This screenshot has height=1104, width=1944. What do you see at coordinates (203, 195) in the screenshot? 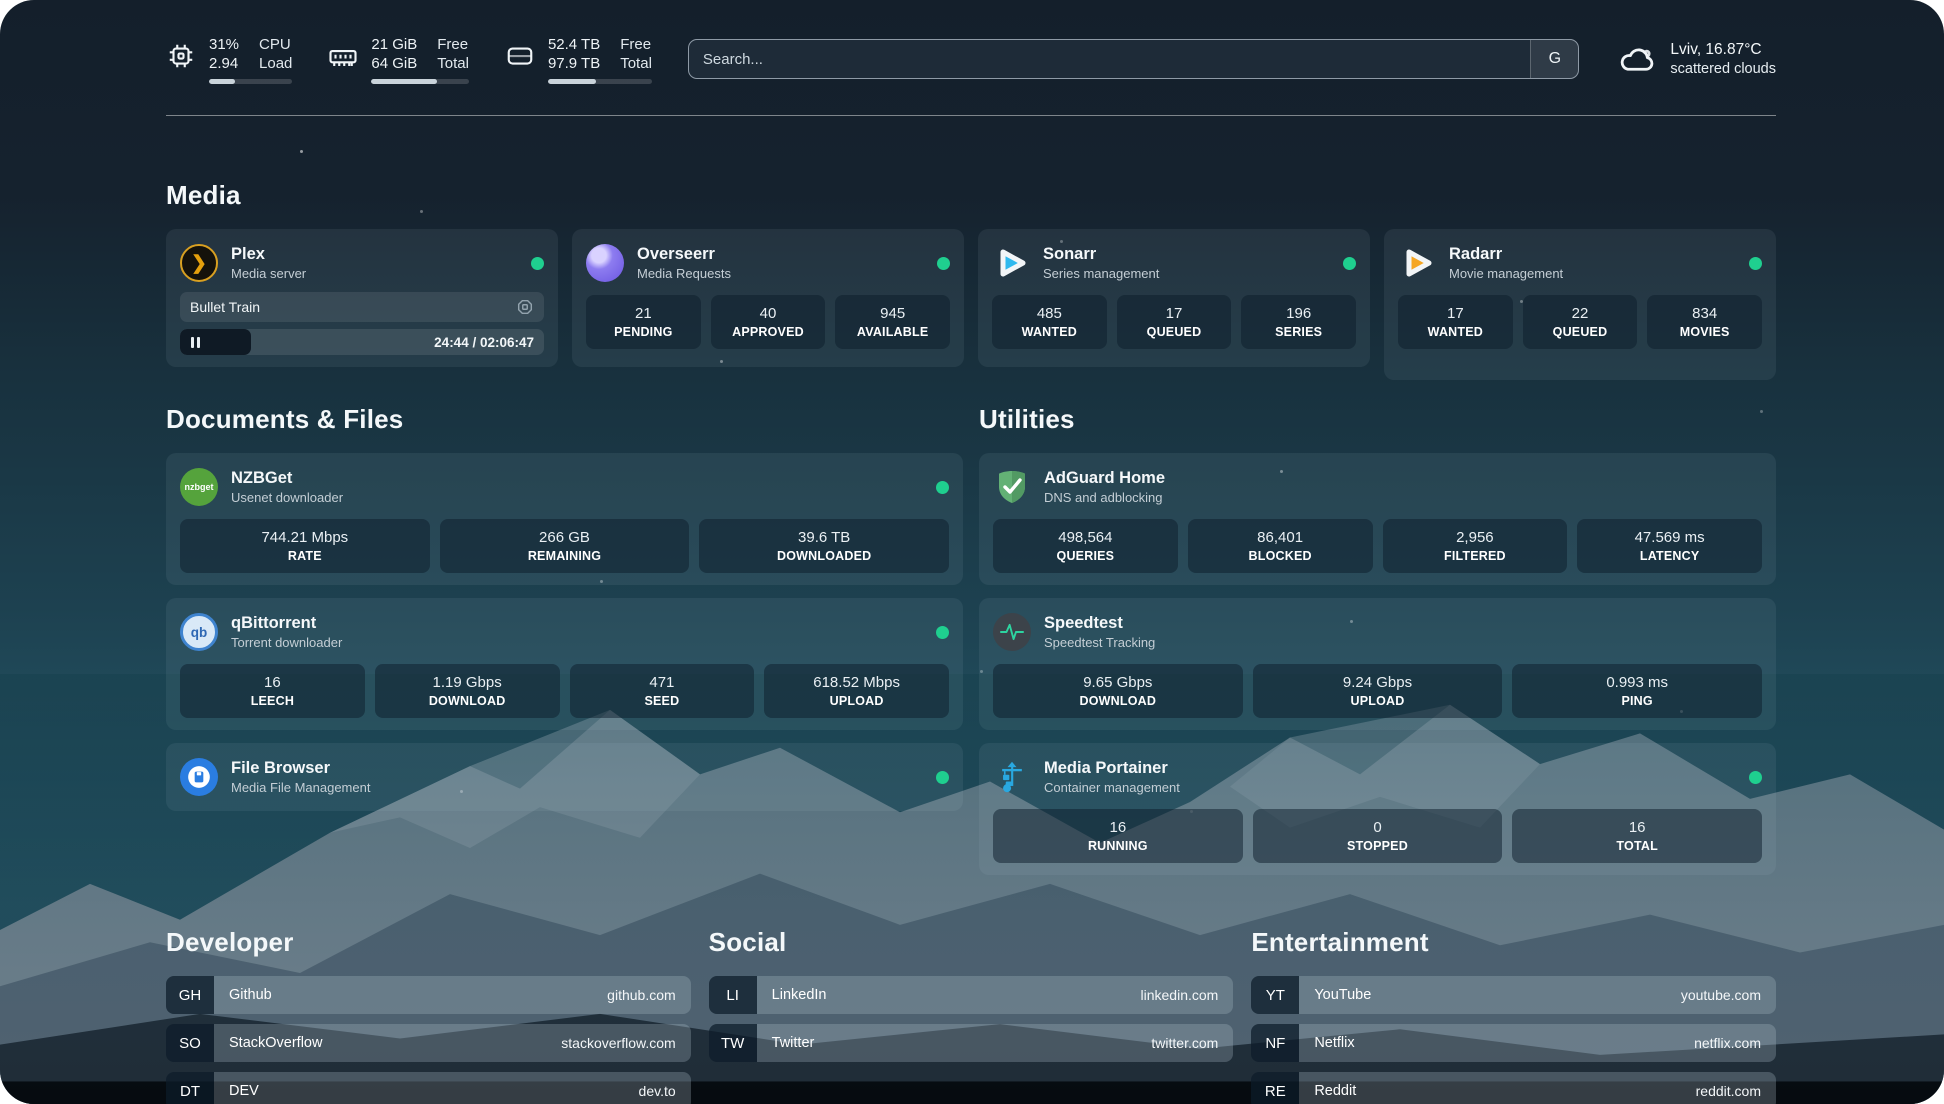
I see `section-title-media: Media` at bounding box center [203, 195].